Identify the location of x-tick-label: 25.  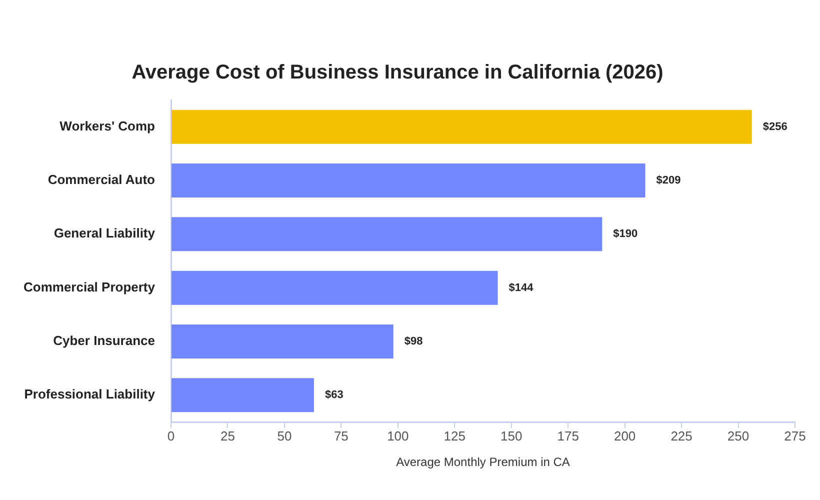
(227, 436).